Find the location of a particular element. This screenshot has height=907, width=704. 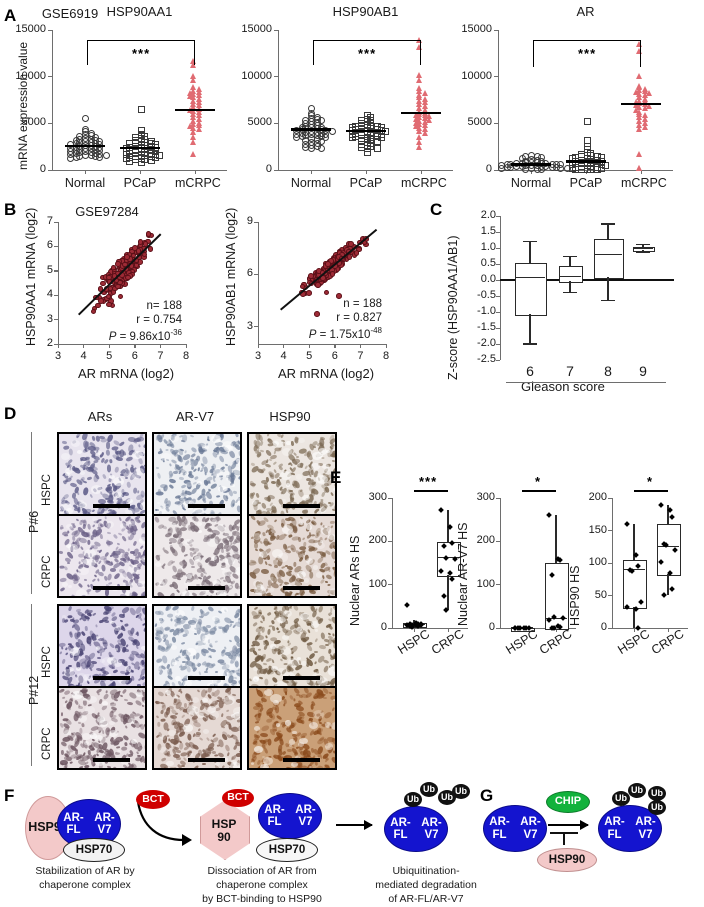

panel-b-ytick-label: 4 is located at coordinates (49, 294).